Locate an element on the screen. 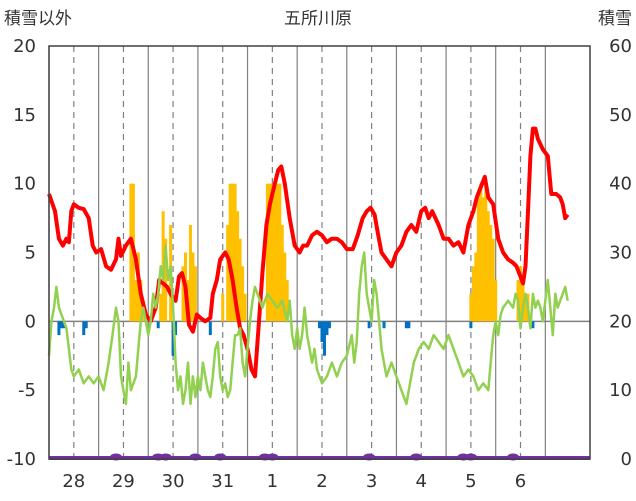 The width and height of the screenshot is (636, 501). ylabel-right: 積雪 is located at coordinates (615, 19).